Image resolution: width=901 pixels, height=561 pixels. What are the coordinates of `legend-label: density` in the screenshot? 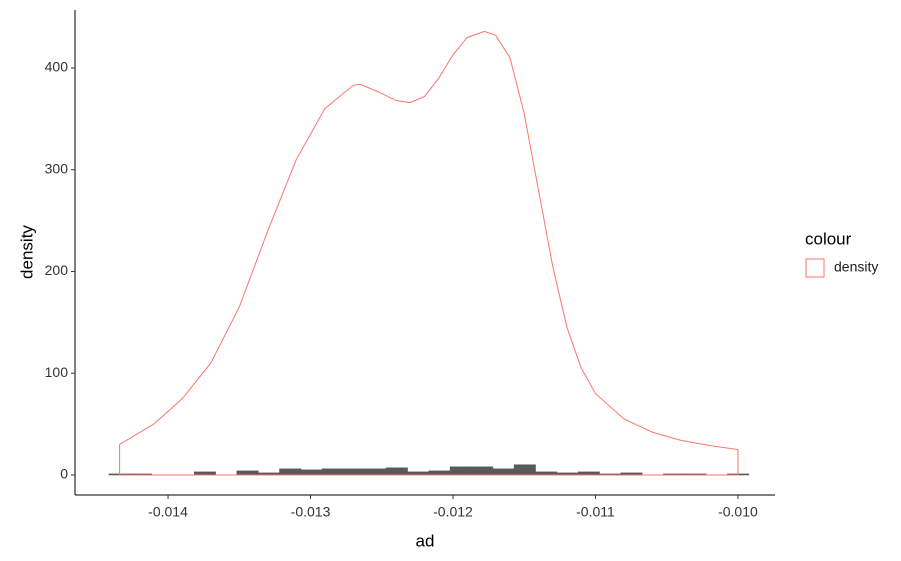 It's located at (856, 267).